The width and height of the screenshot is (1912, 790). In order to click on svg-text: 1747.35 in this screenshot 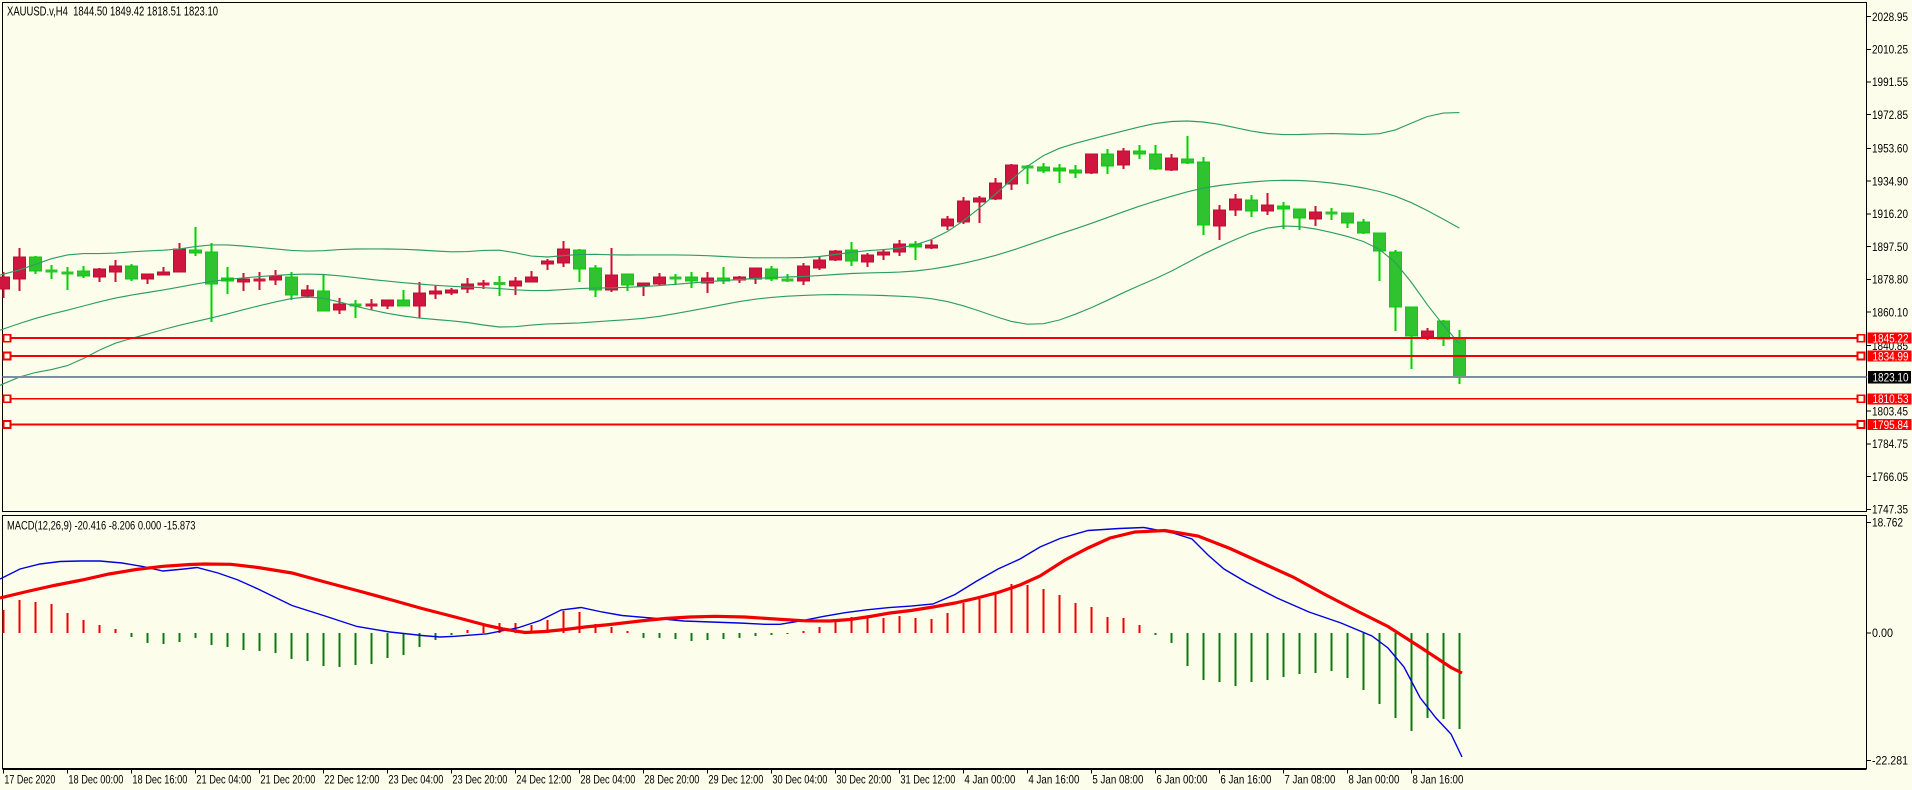, I will do `click(1890, 510)`.